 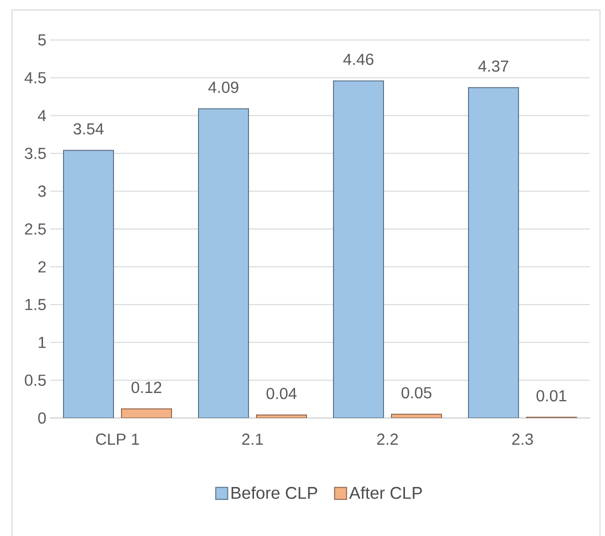 I want to click on data-label: 0.01, so click(x=551, y=396).